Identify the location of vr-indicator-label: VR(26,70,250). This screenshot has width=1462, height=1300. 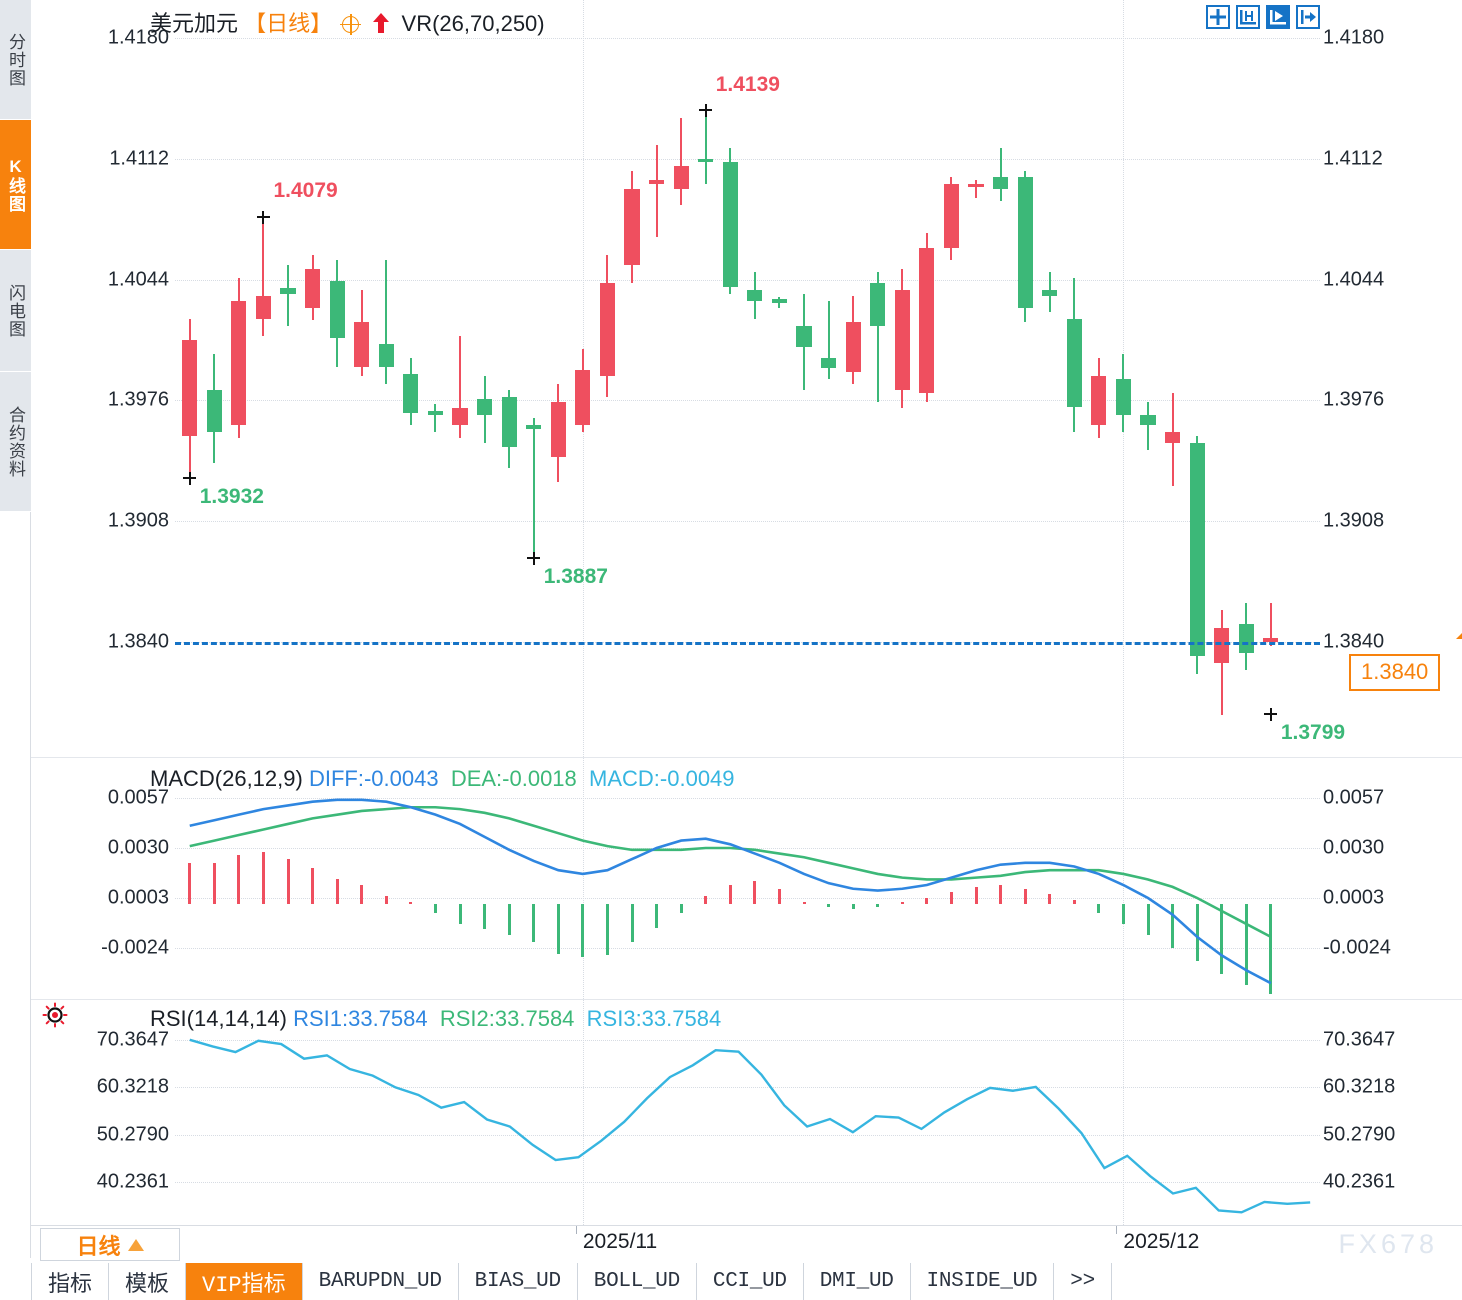
(473, 23).